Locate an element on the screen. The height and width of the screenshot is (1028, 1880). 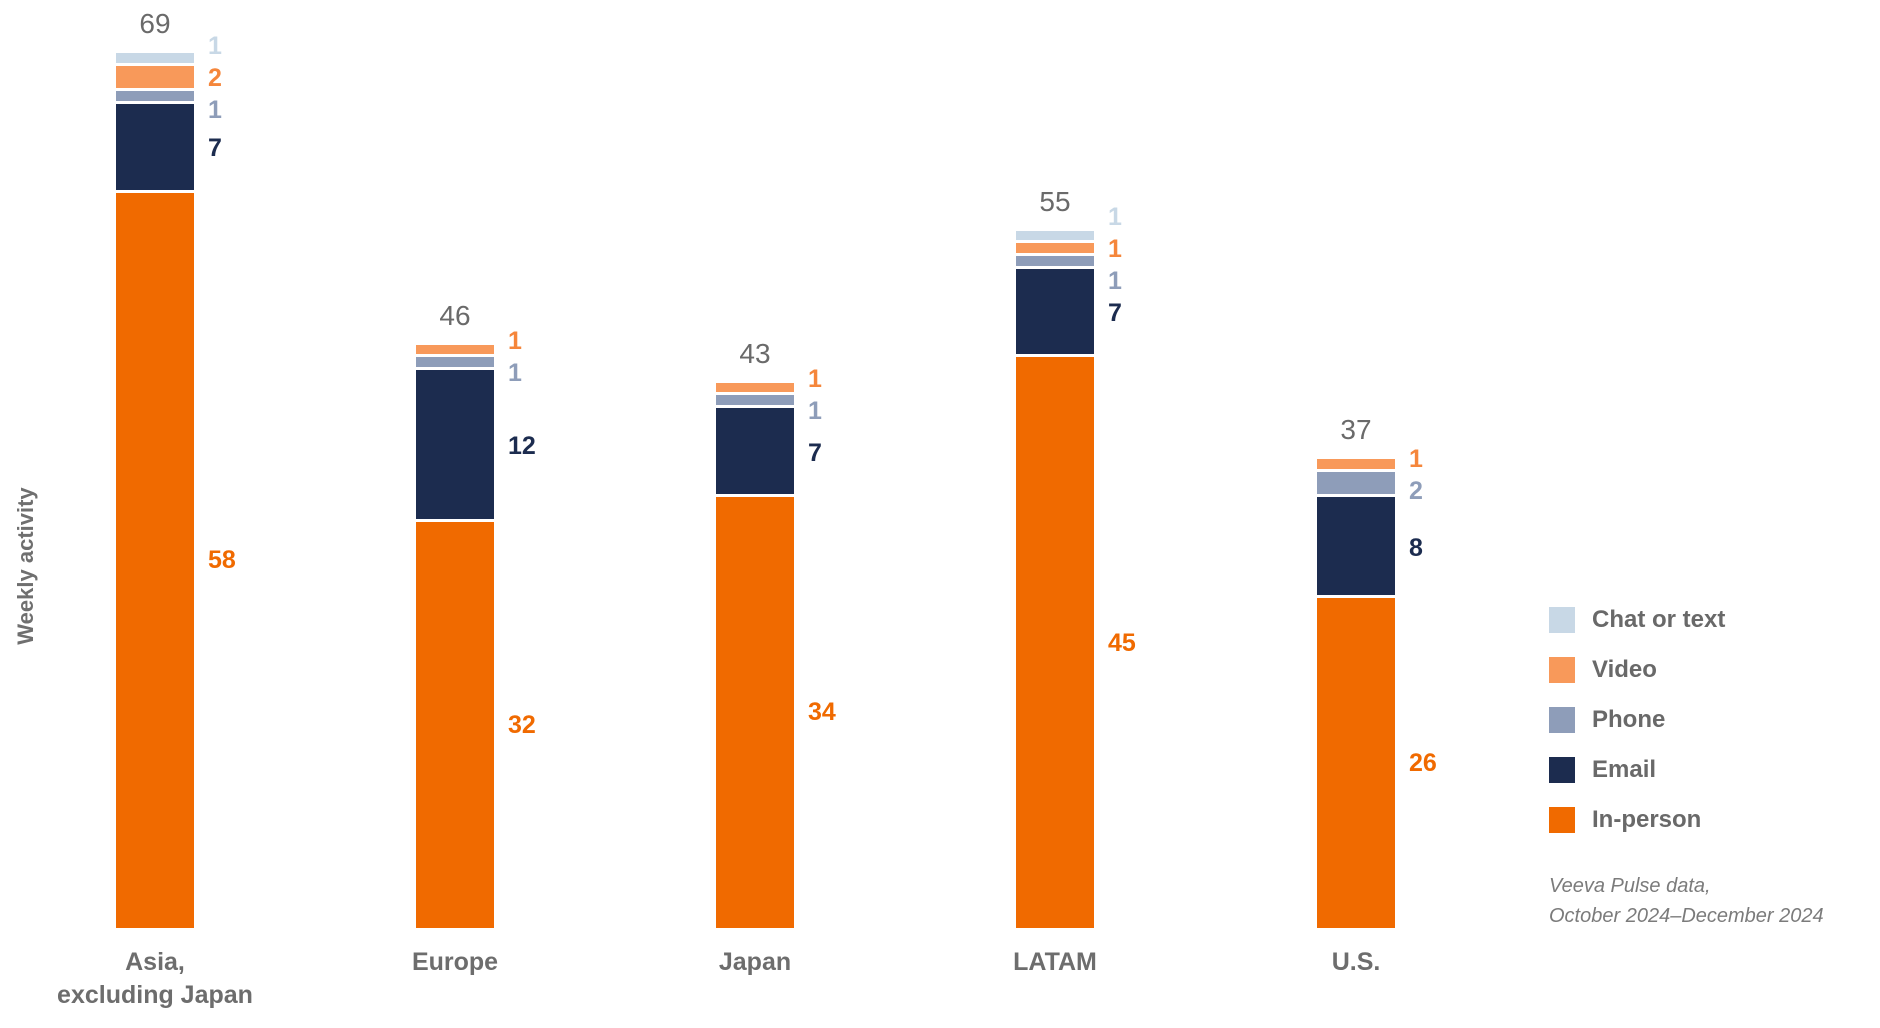
legend-item: Email is located at coordinates (1637, 770).